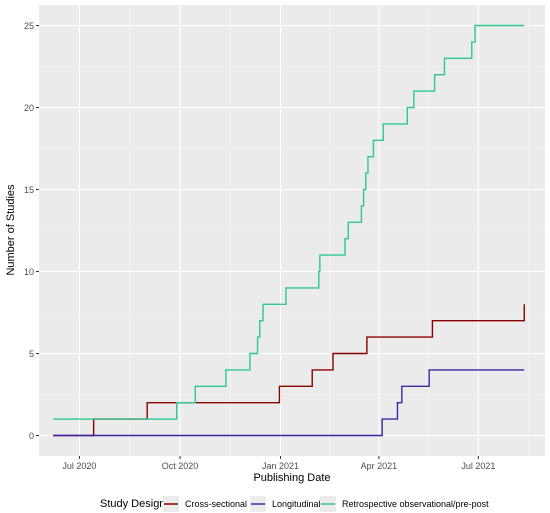  I want to click on legend-item-retrospective: Retrospective observational/pre-post, so click(404, 504).